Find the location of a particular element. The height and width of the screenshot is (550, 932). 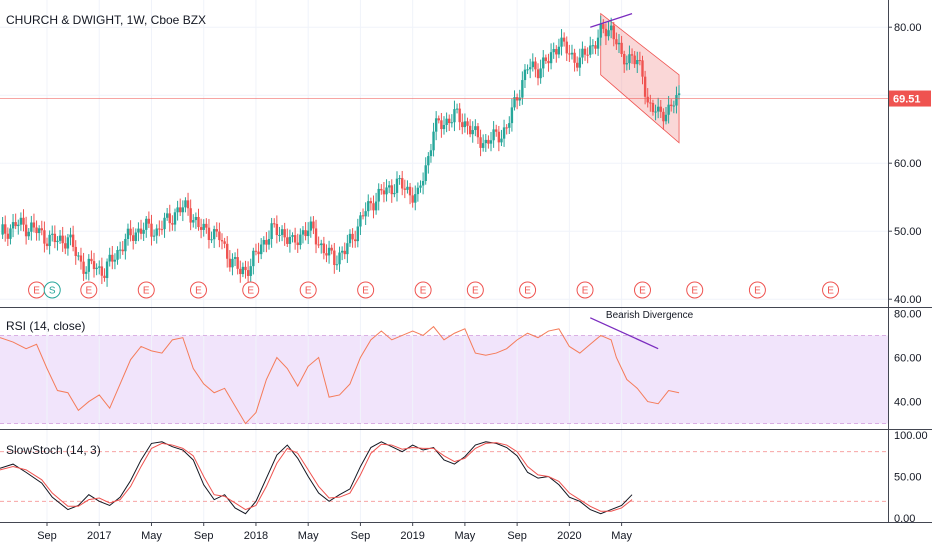

stoch-k-line is located at coordinates (316, 478).